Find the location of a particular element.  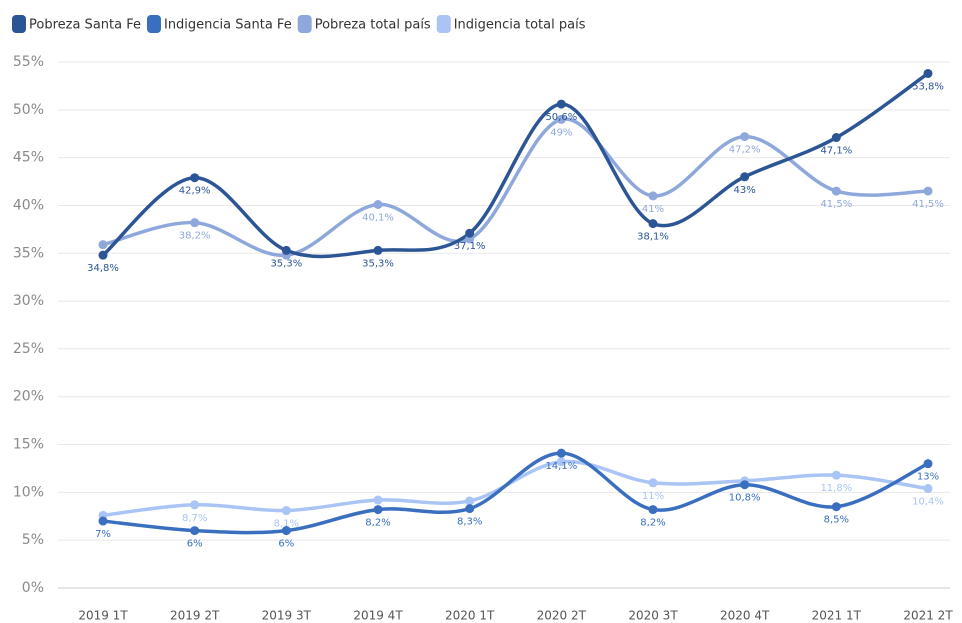

data-label: 8,5% is located at coordinates (836, 520).